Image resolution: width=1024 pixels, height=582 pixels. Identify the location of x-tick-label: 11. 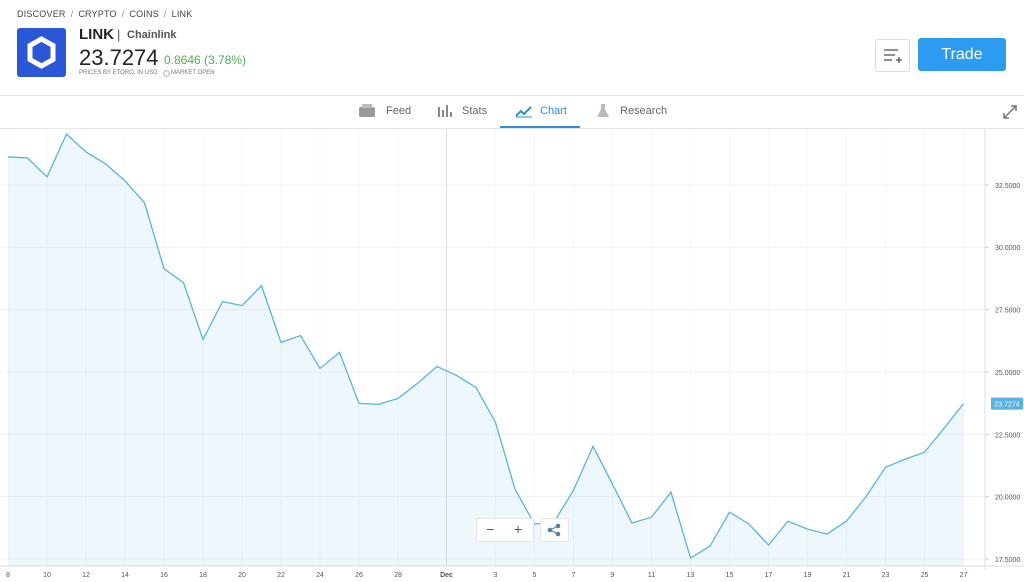
(651, 575).